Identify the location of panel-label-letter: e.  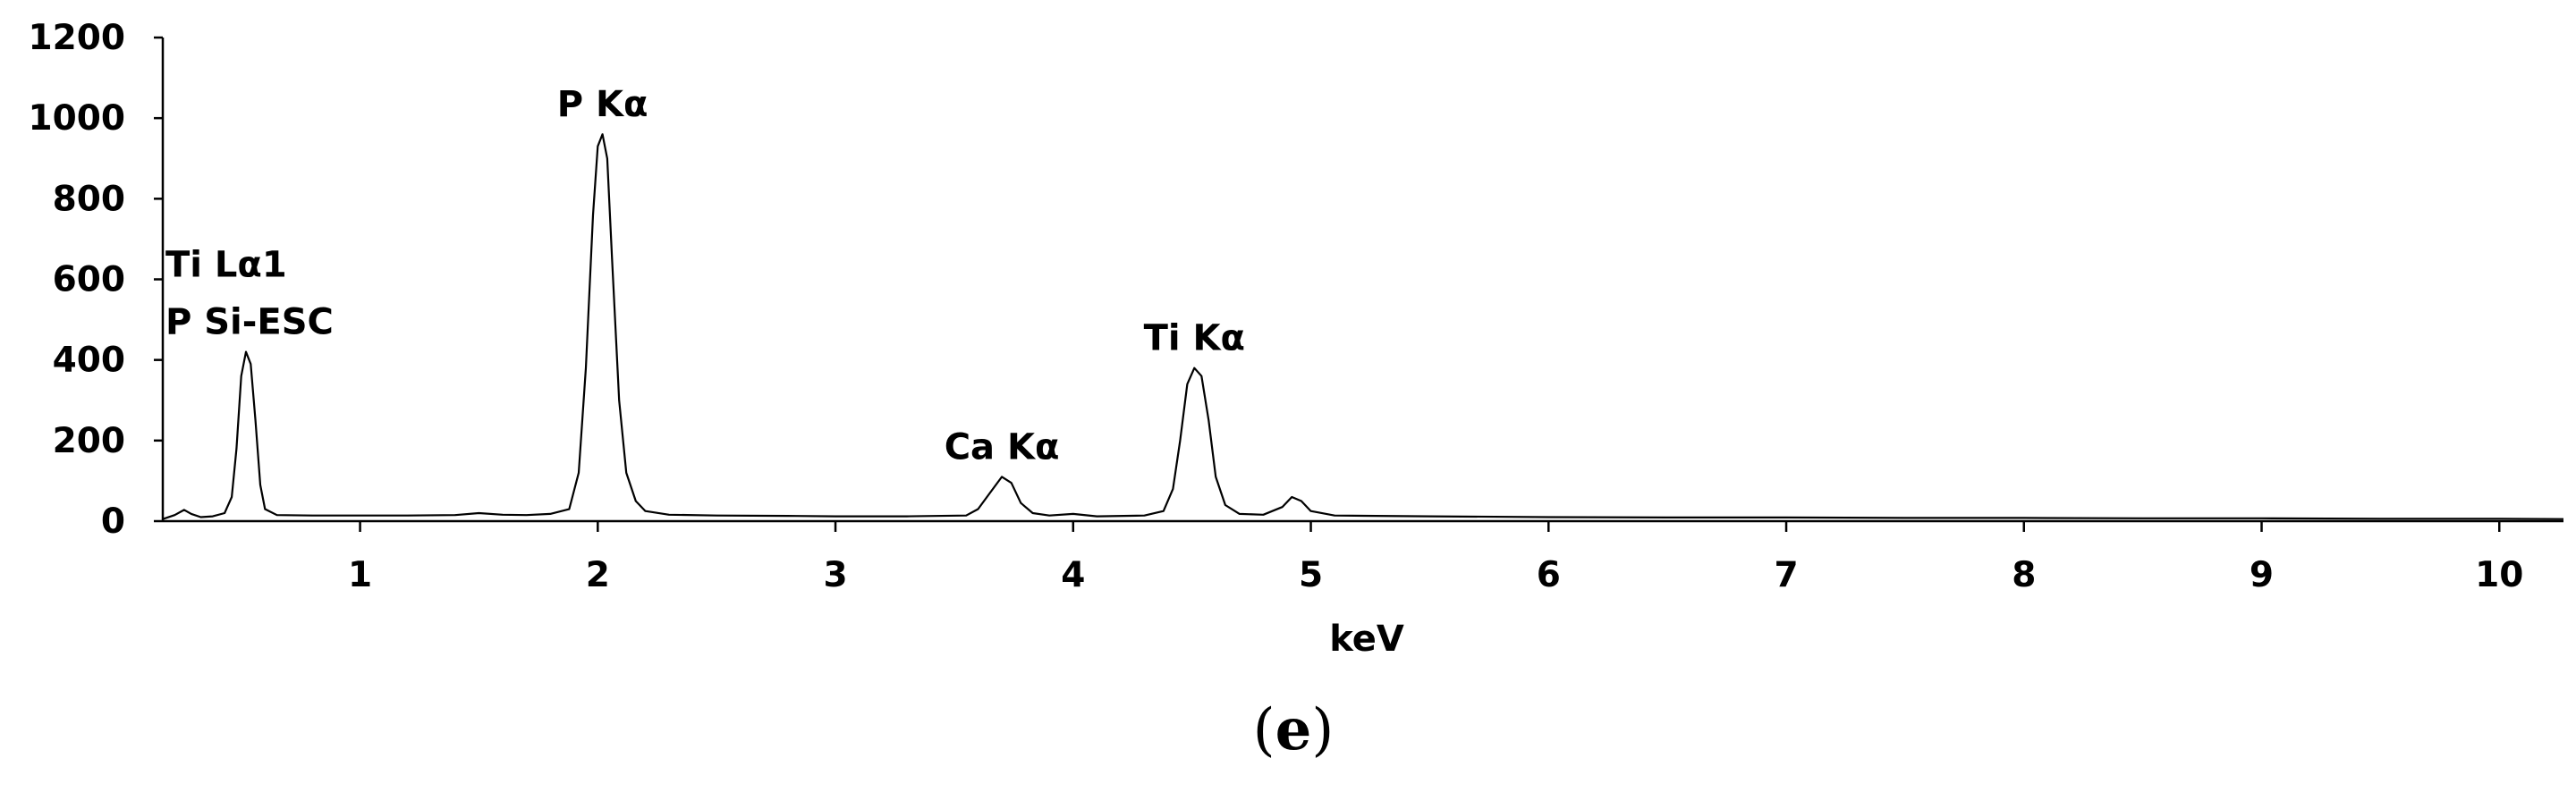
(1293, 730).